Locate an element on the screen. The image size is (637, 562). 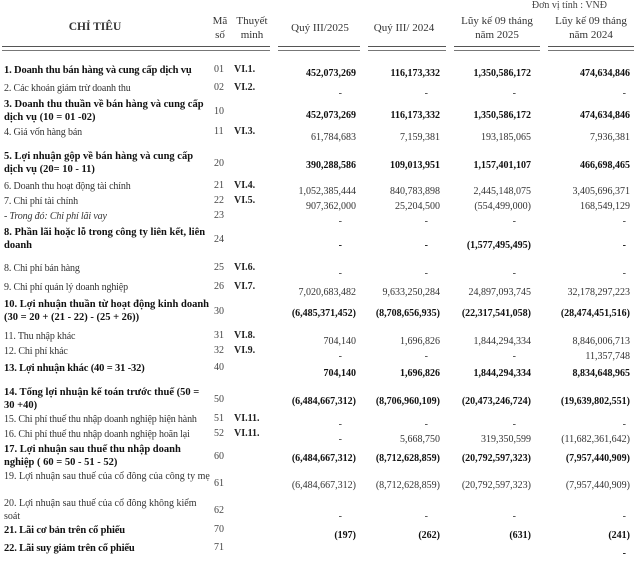
row-value: 1,052,385,444 is located at coordinates (327, 191).